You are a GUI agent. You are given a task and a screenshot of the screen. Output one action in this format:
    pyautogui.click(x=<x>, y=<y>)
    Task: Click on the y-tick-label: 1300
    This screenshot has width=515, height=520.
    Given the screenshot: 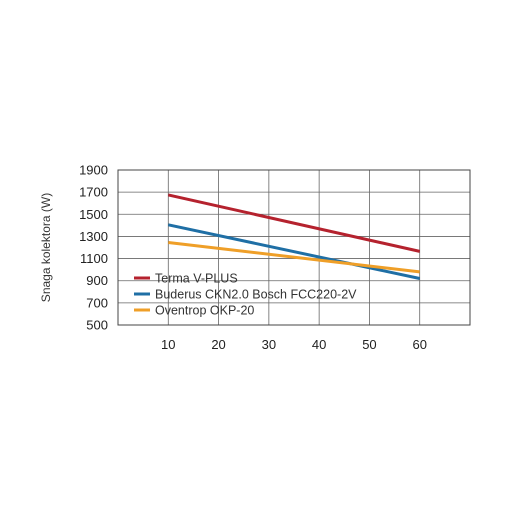 What is the action you would take?
    pyautogui.click(x=93, y=236)
    